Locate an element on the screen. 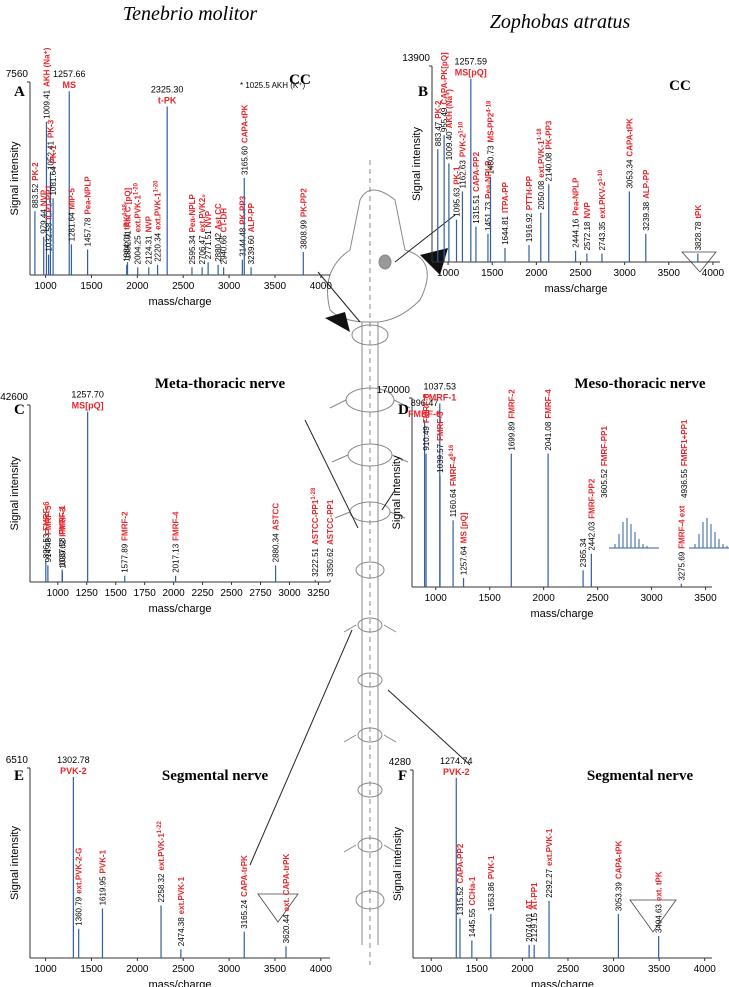 The image size is (729, 987). peak-label: 2771.51 NVP is located at coordinates (208, 234).